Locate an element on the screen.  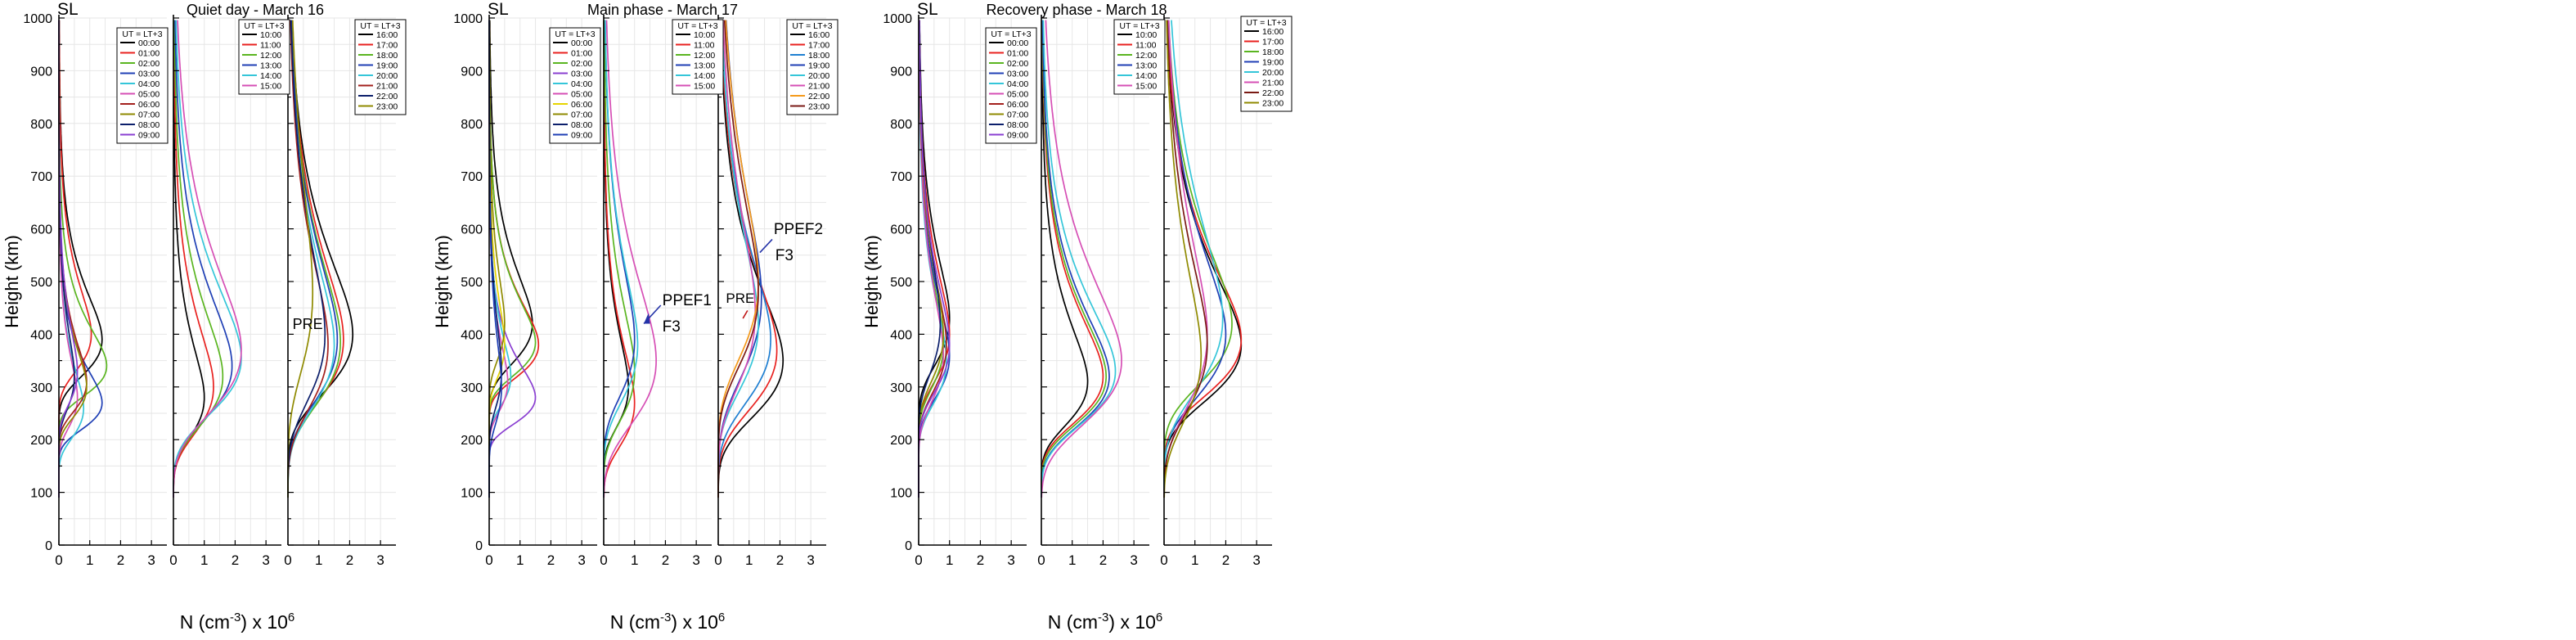
chart-title: Main phase - March 17 is located at coordinates (662, 10).